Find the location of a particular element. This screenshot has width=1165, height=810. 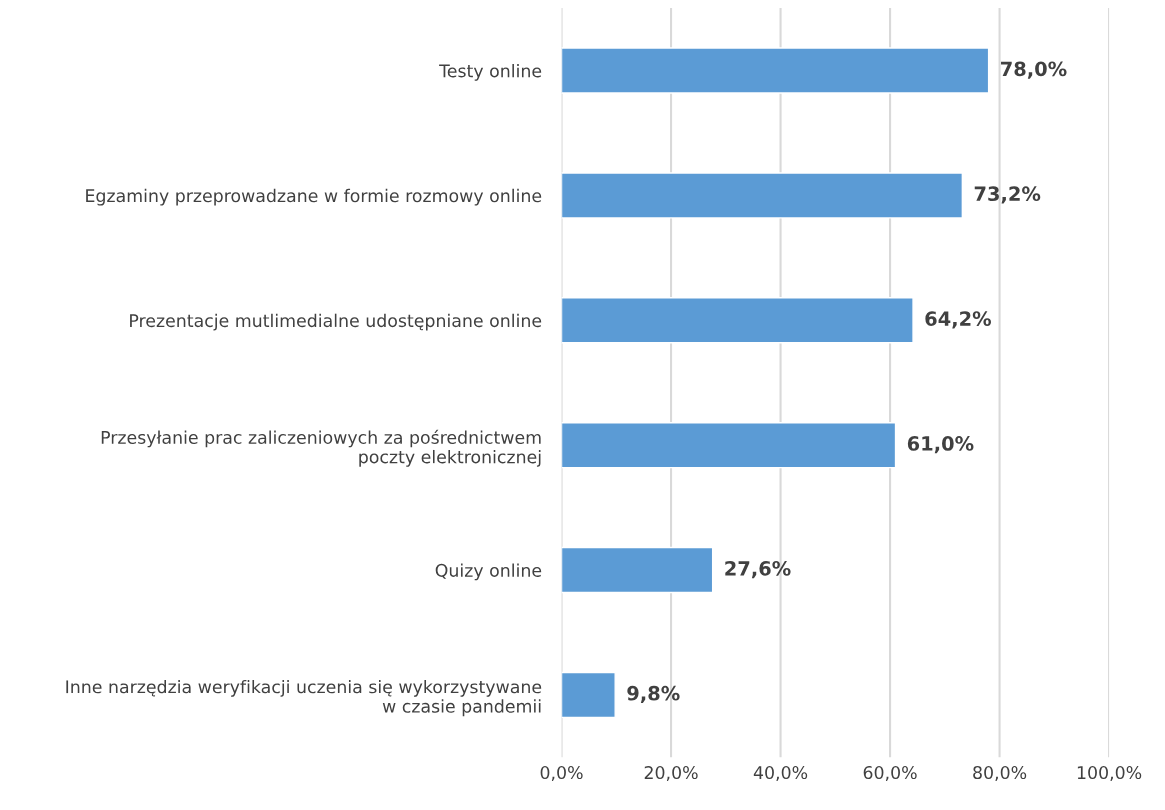

y-tick-label: Przesyłanie prac zaliczeniowych za pośrednictwem poczty elektronicznej is located at coordinates (321, 448).